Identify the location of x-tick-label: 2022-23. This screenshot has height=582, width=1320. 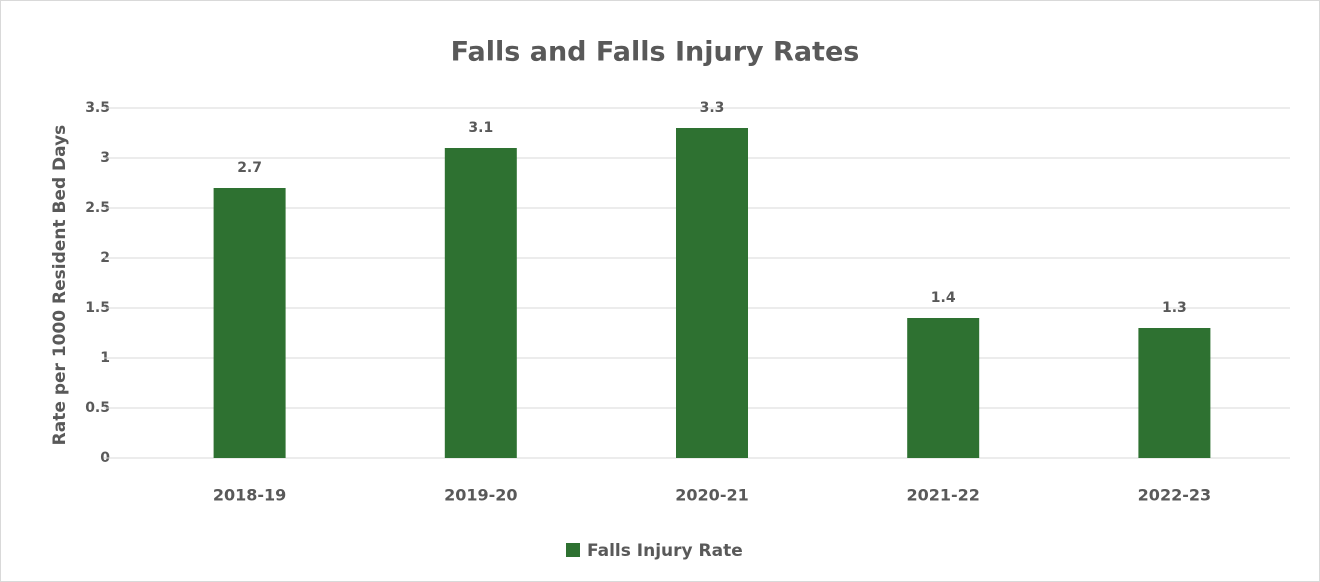
(1174, 495).